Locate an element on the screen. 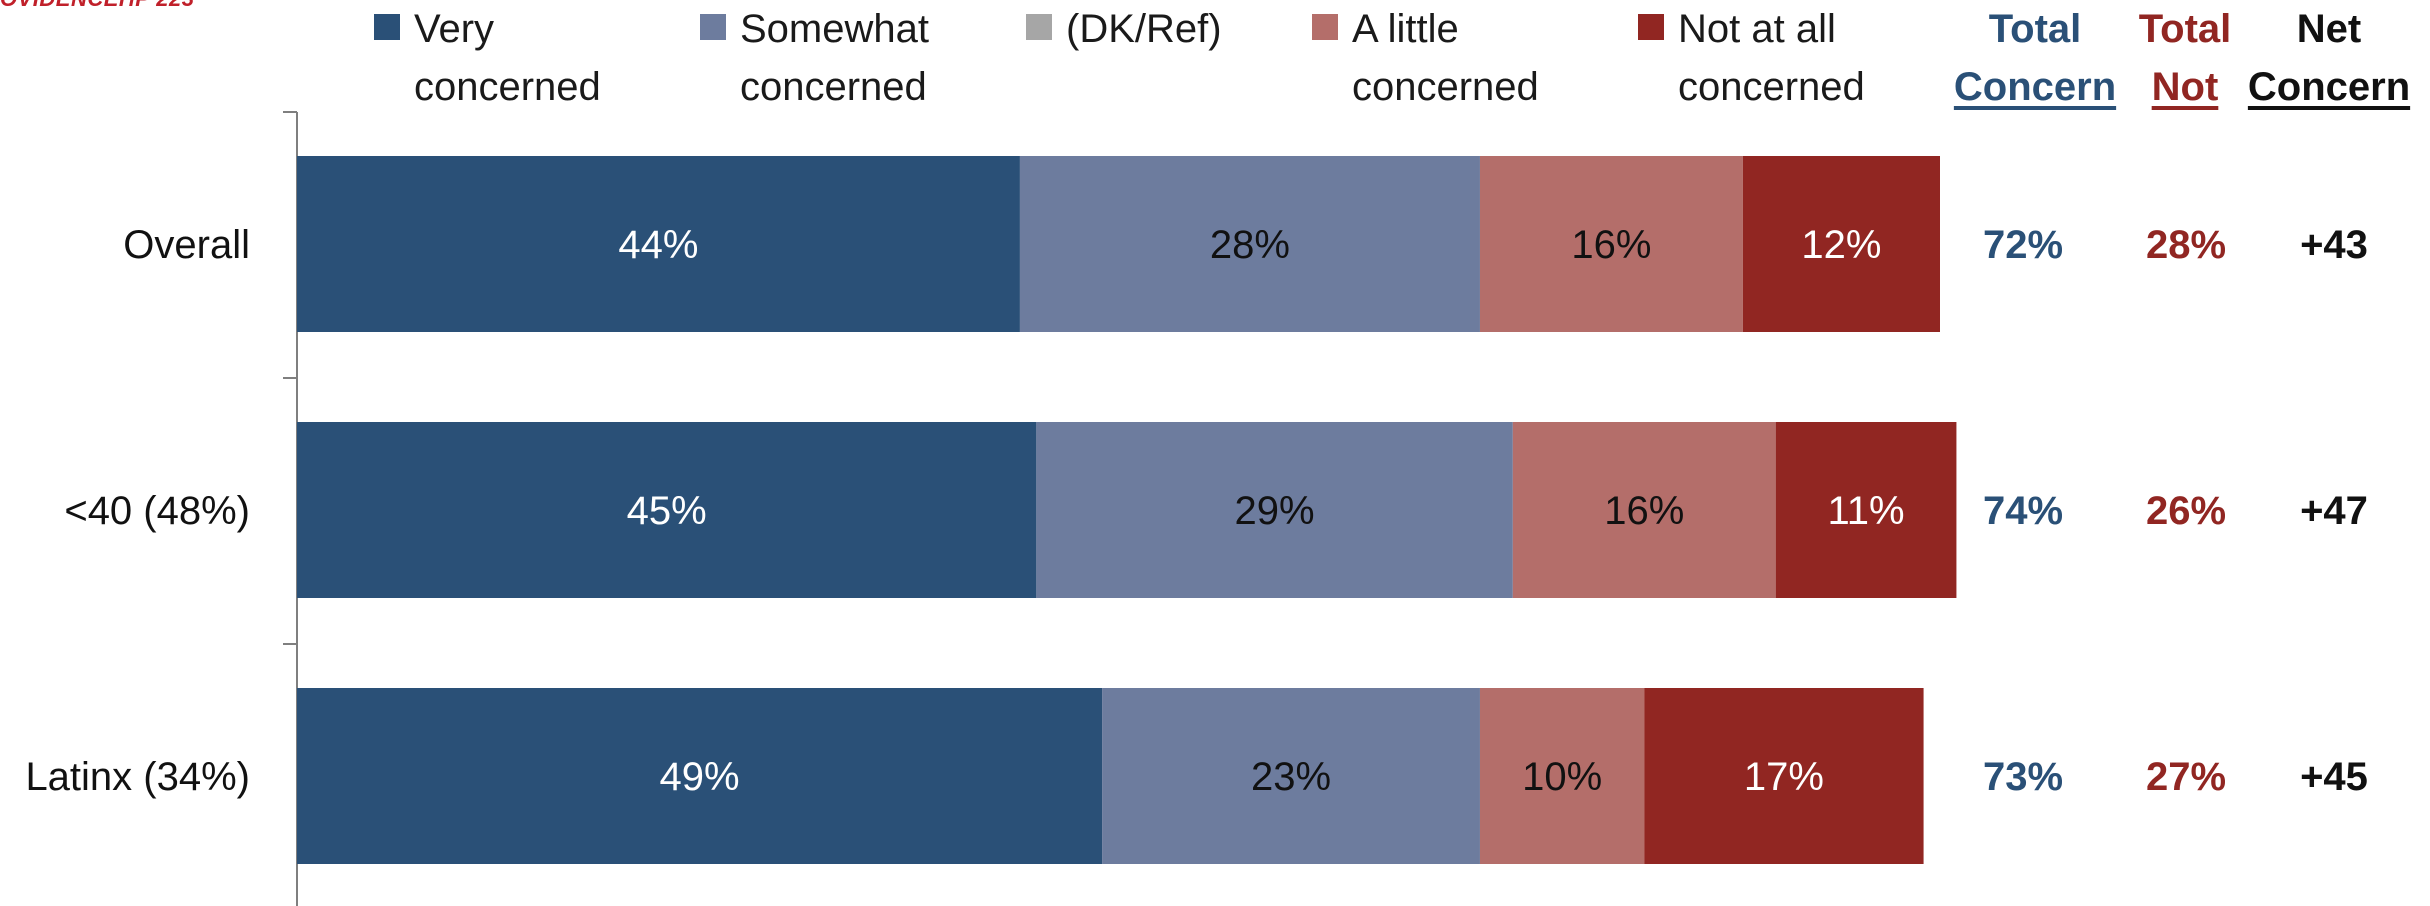 This screenshot has height=906, width=2430. legend-swatch-notatall is located at coordinates (1651, 27).